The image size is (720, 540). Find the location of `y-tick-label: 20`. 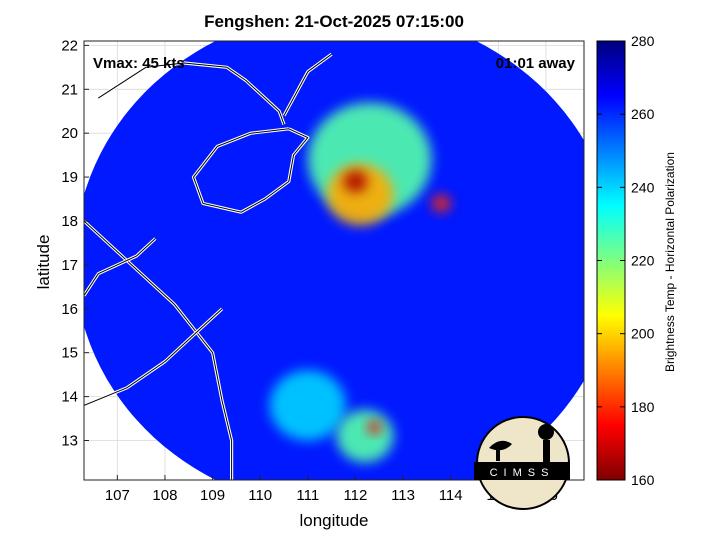

y-tick-label: 20 is located at coordinates (69, 133).